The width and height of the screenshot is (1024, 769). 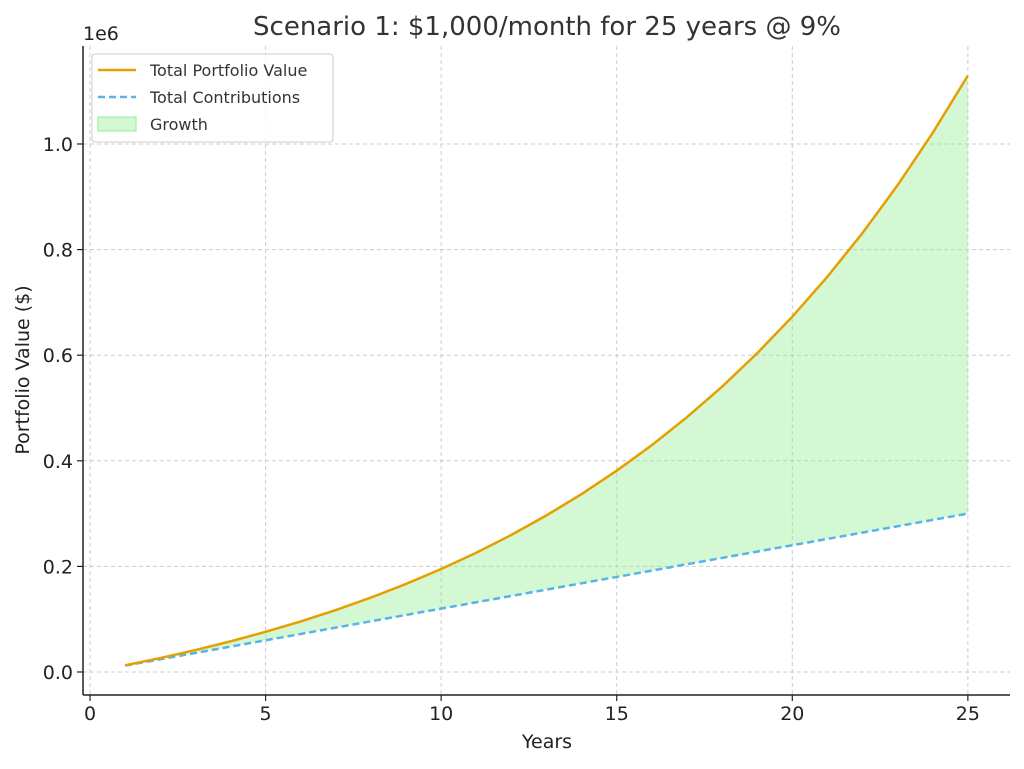 What do you see at coordinates (58, 673) in the screenshot?
I see `y-tick-label: 0.0` at bounding box center [58, 673].